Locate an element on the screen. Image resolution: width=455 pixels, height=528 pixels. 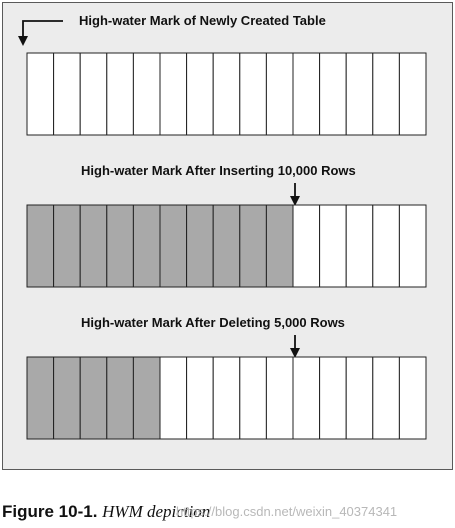
block-strip-new-table is located at coordinates (226, 94).